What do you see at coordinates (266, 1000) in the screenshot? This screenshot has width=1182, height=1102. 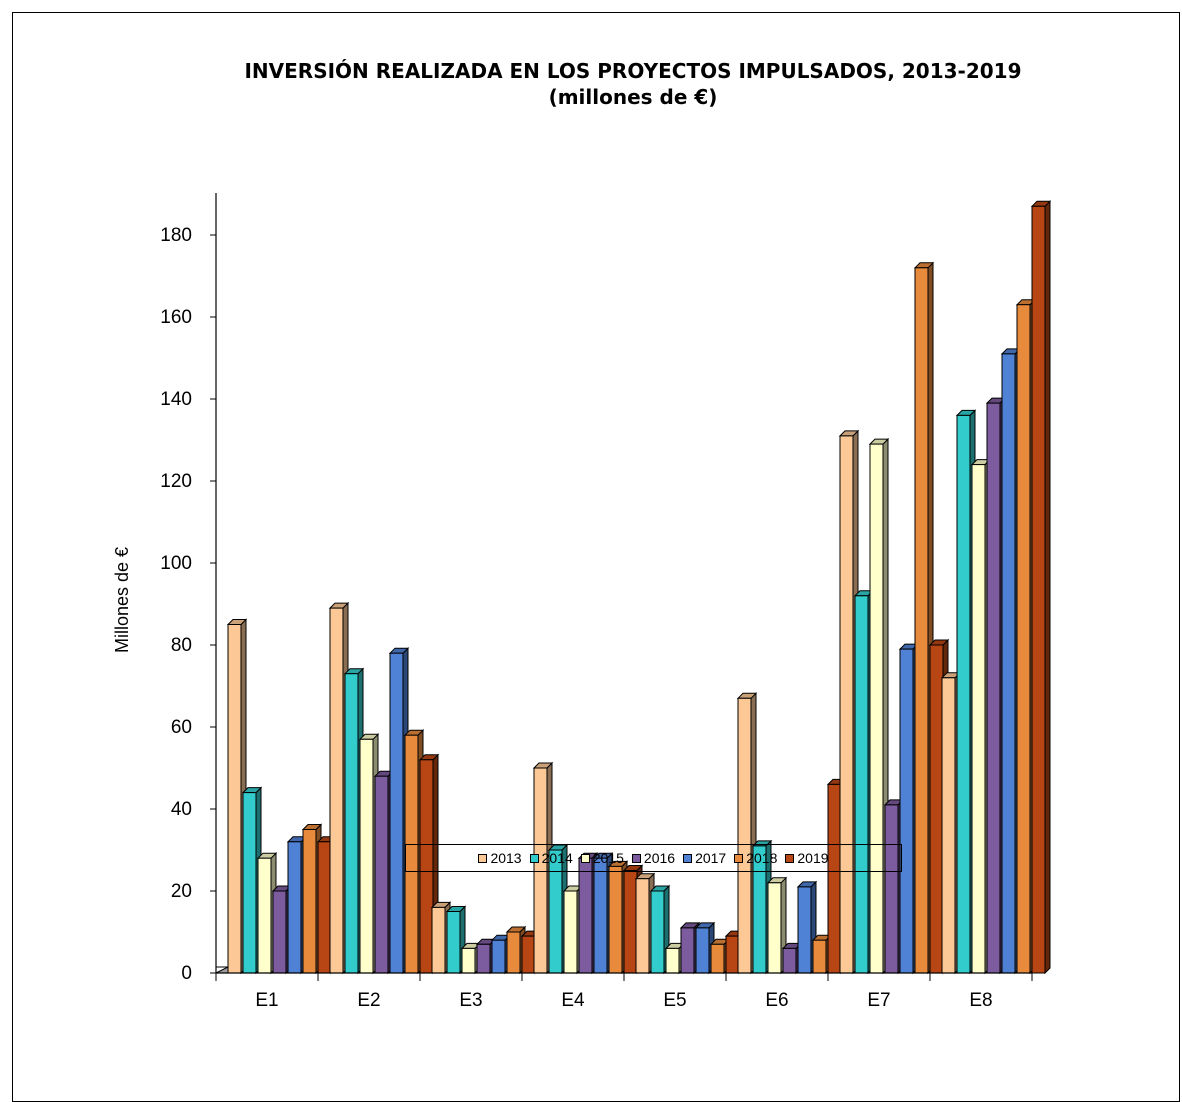 I see `category-label-E1: E1` at bounding box center [266, 1000].